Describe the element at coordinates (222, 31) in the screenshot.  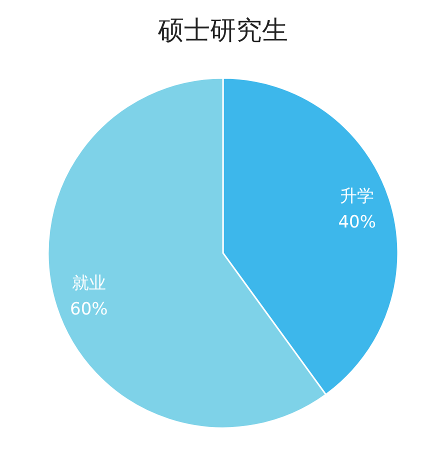
I see `chart-title: 硕士研究生` at that location.